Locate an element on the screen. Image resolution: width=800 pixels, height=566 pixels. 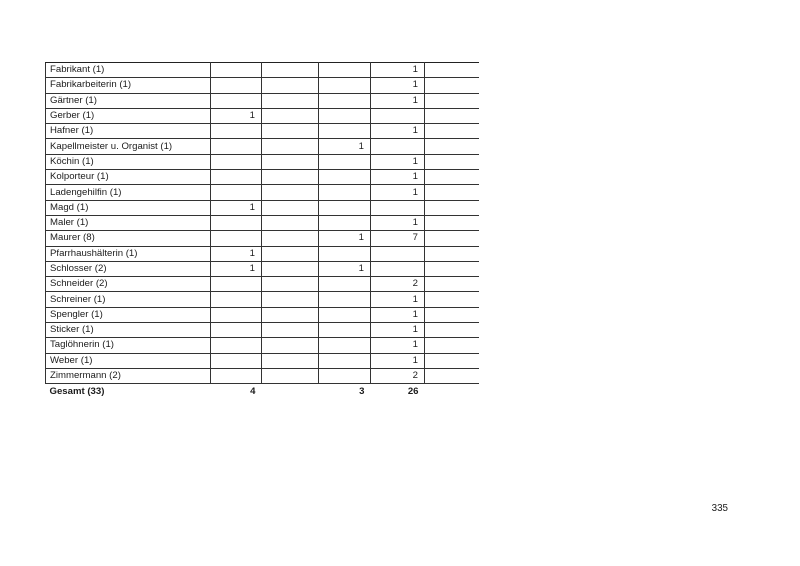
table-row: Schlosser (2) 1 1 is located at coordinates (262, 269).